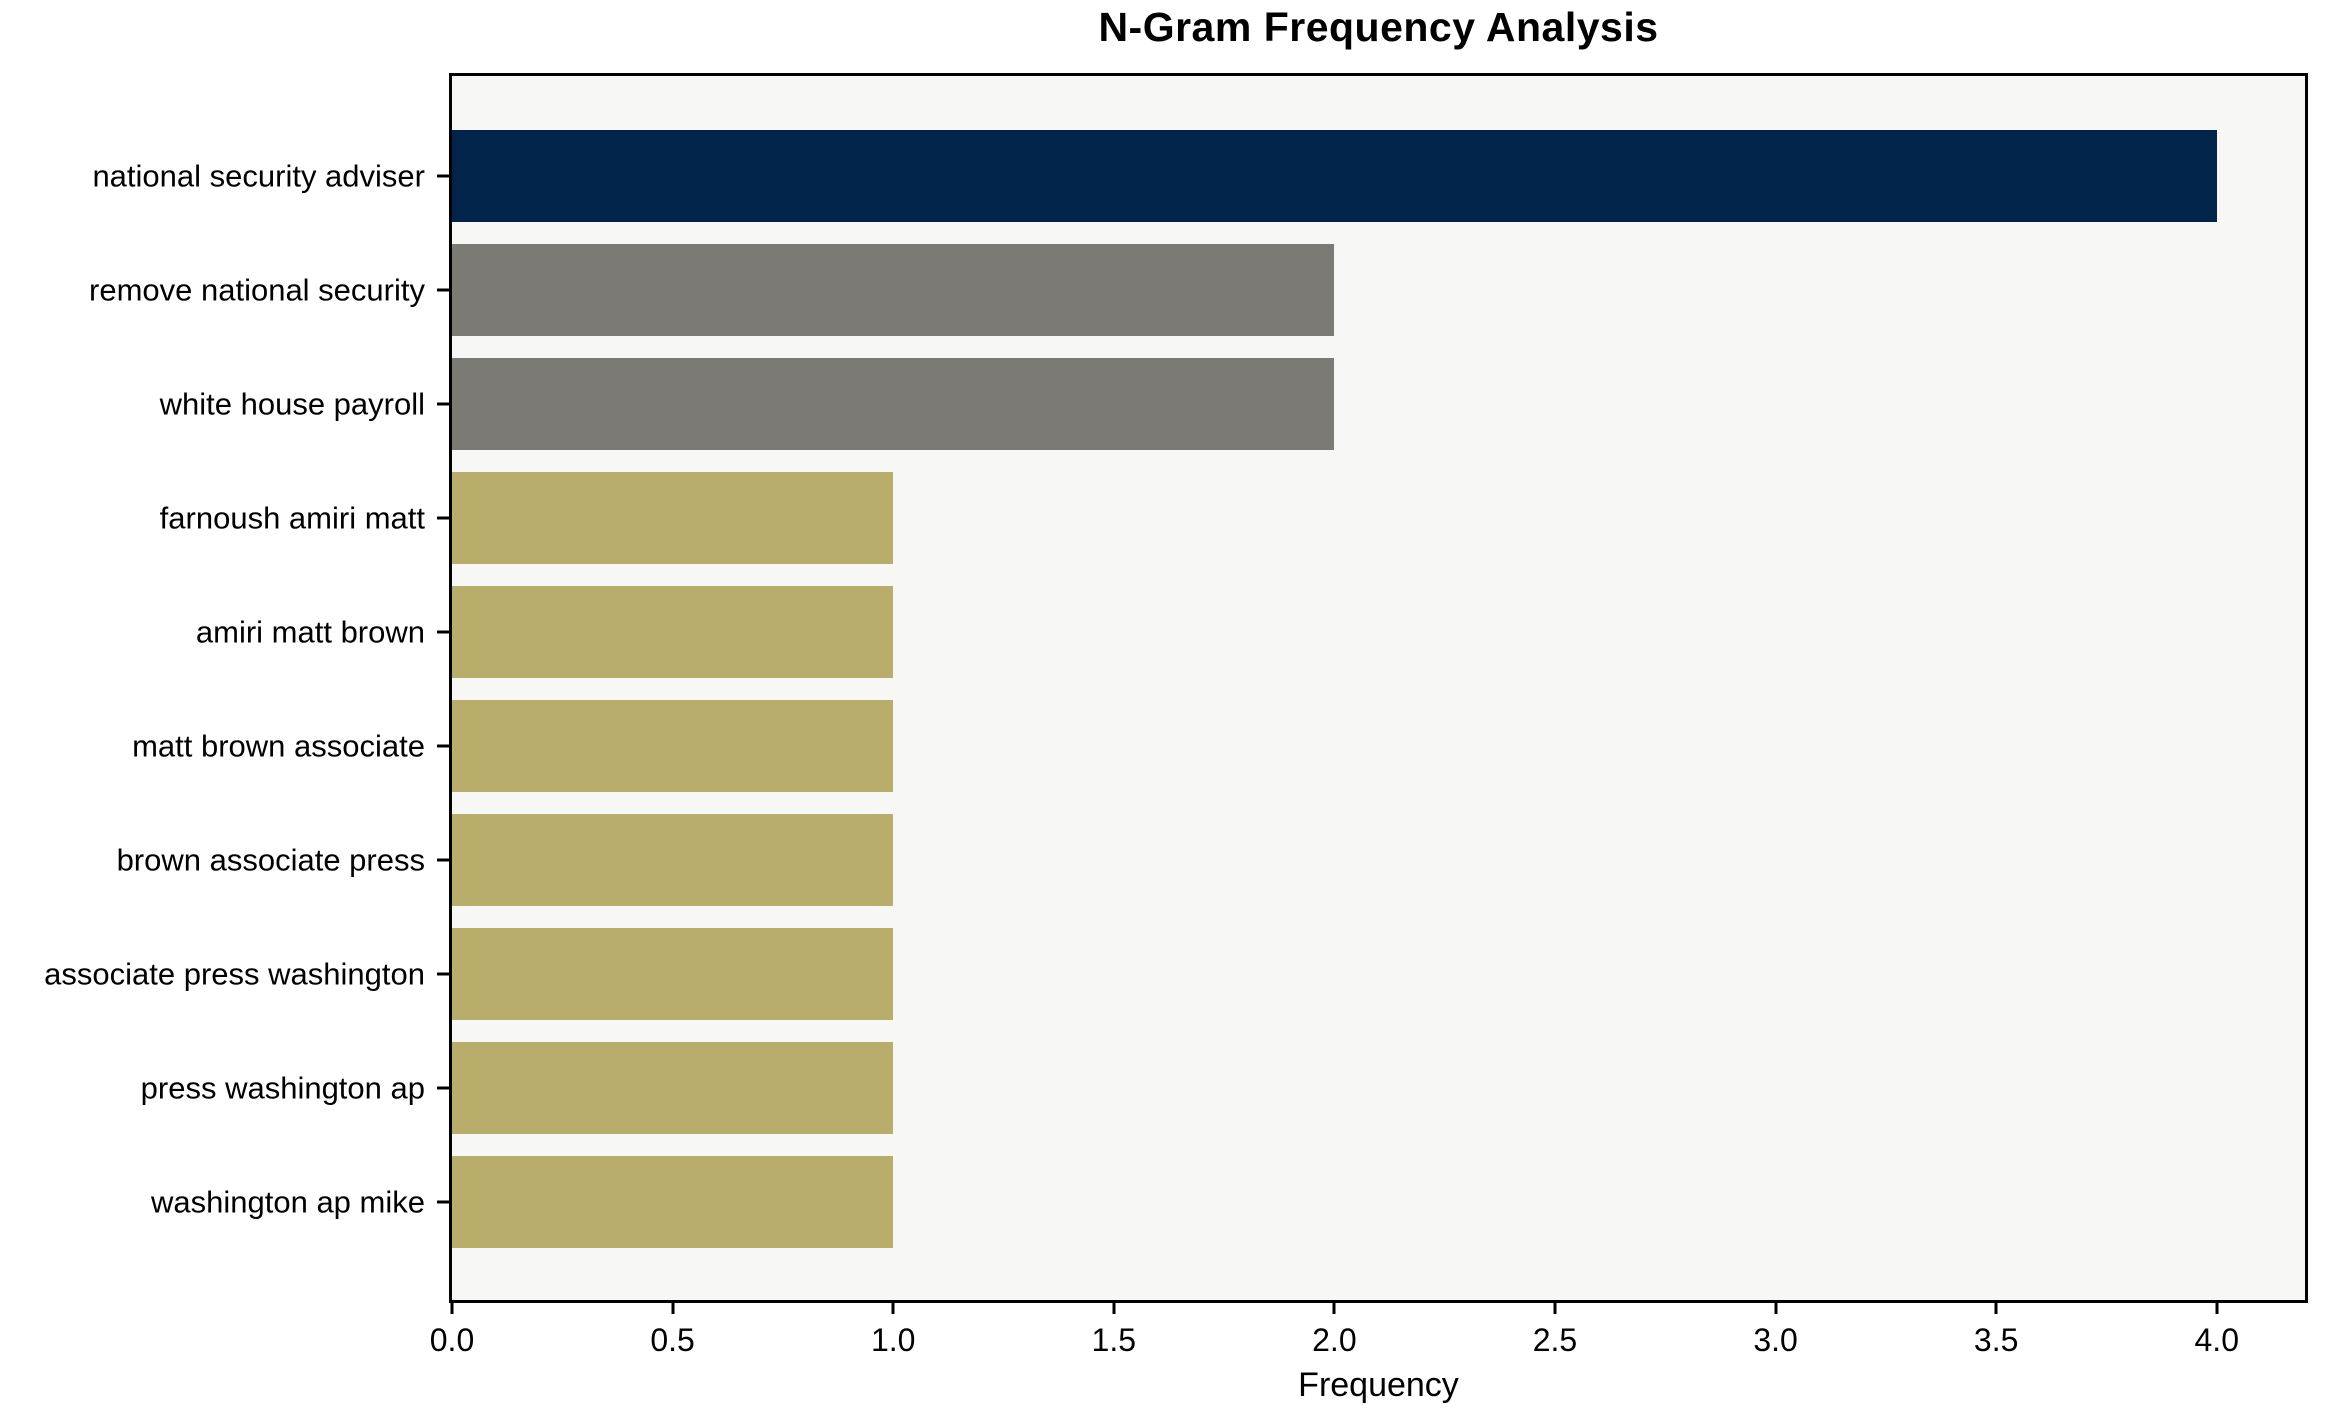 This screenshot has height=1414, width=2329. What do you see at coordinates (1775, 1340) in the screenshot?
I see `x-tick-label: 3.0` at bounding box center [1775, 1340].